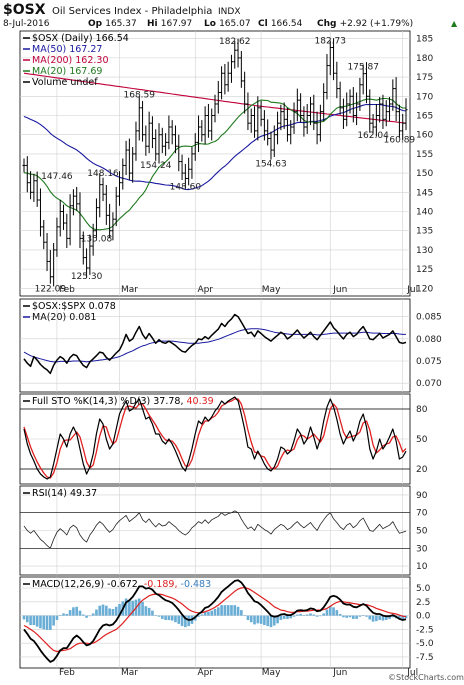  What do you see at coordinates (87, 277) in the screenshot?
I see `price-annotation: 125.30` at bounding box center [87, 277].